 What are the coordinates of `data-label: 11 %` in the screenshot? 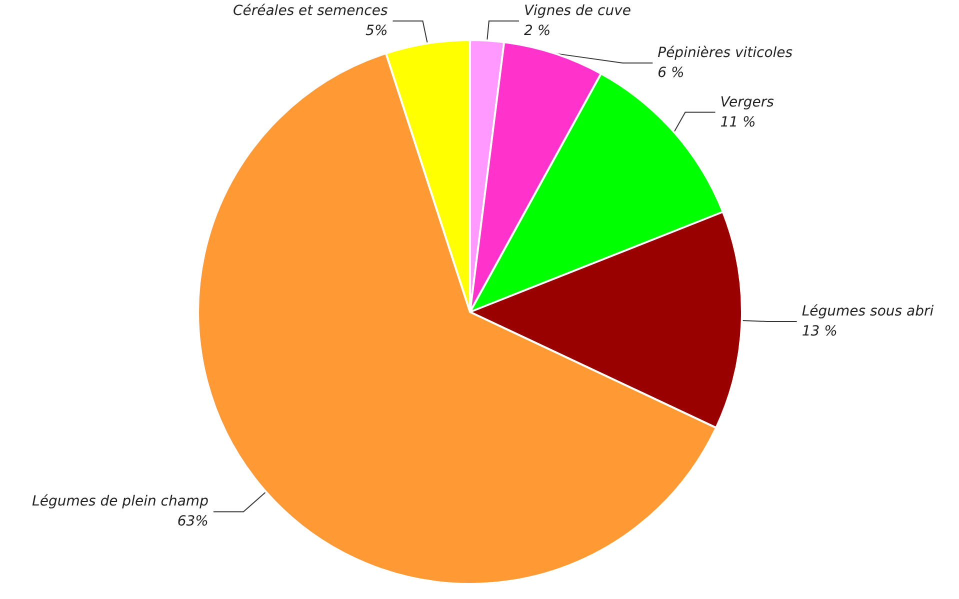 It's located at (738, 122).